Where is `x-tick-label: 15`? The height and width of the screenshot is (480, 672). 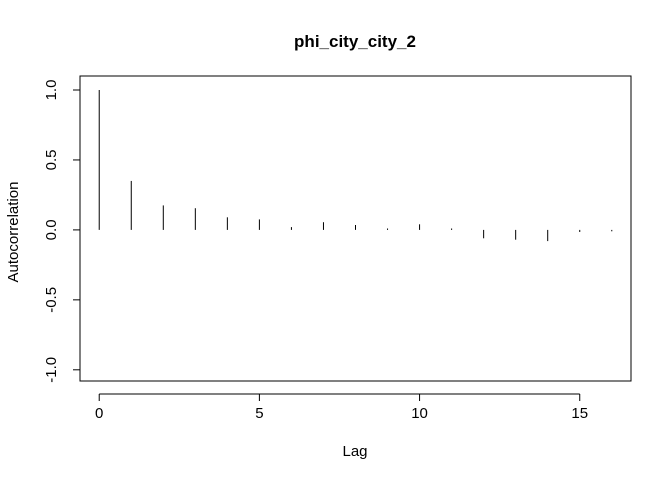
x-tick-label: 15 is located at coordinates (579, 413).